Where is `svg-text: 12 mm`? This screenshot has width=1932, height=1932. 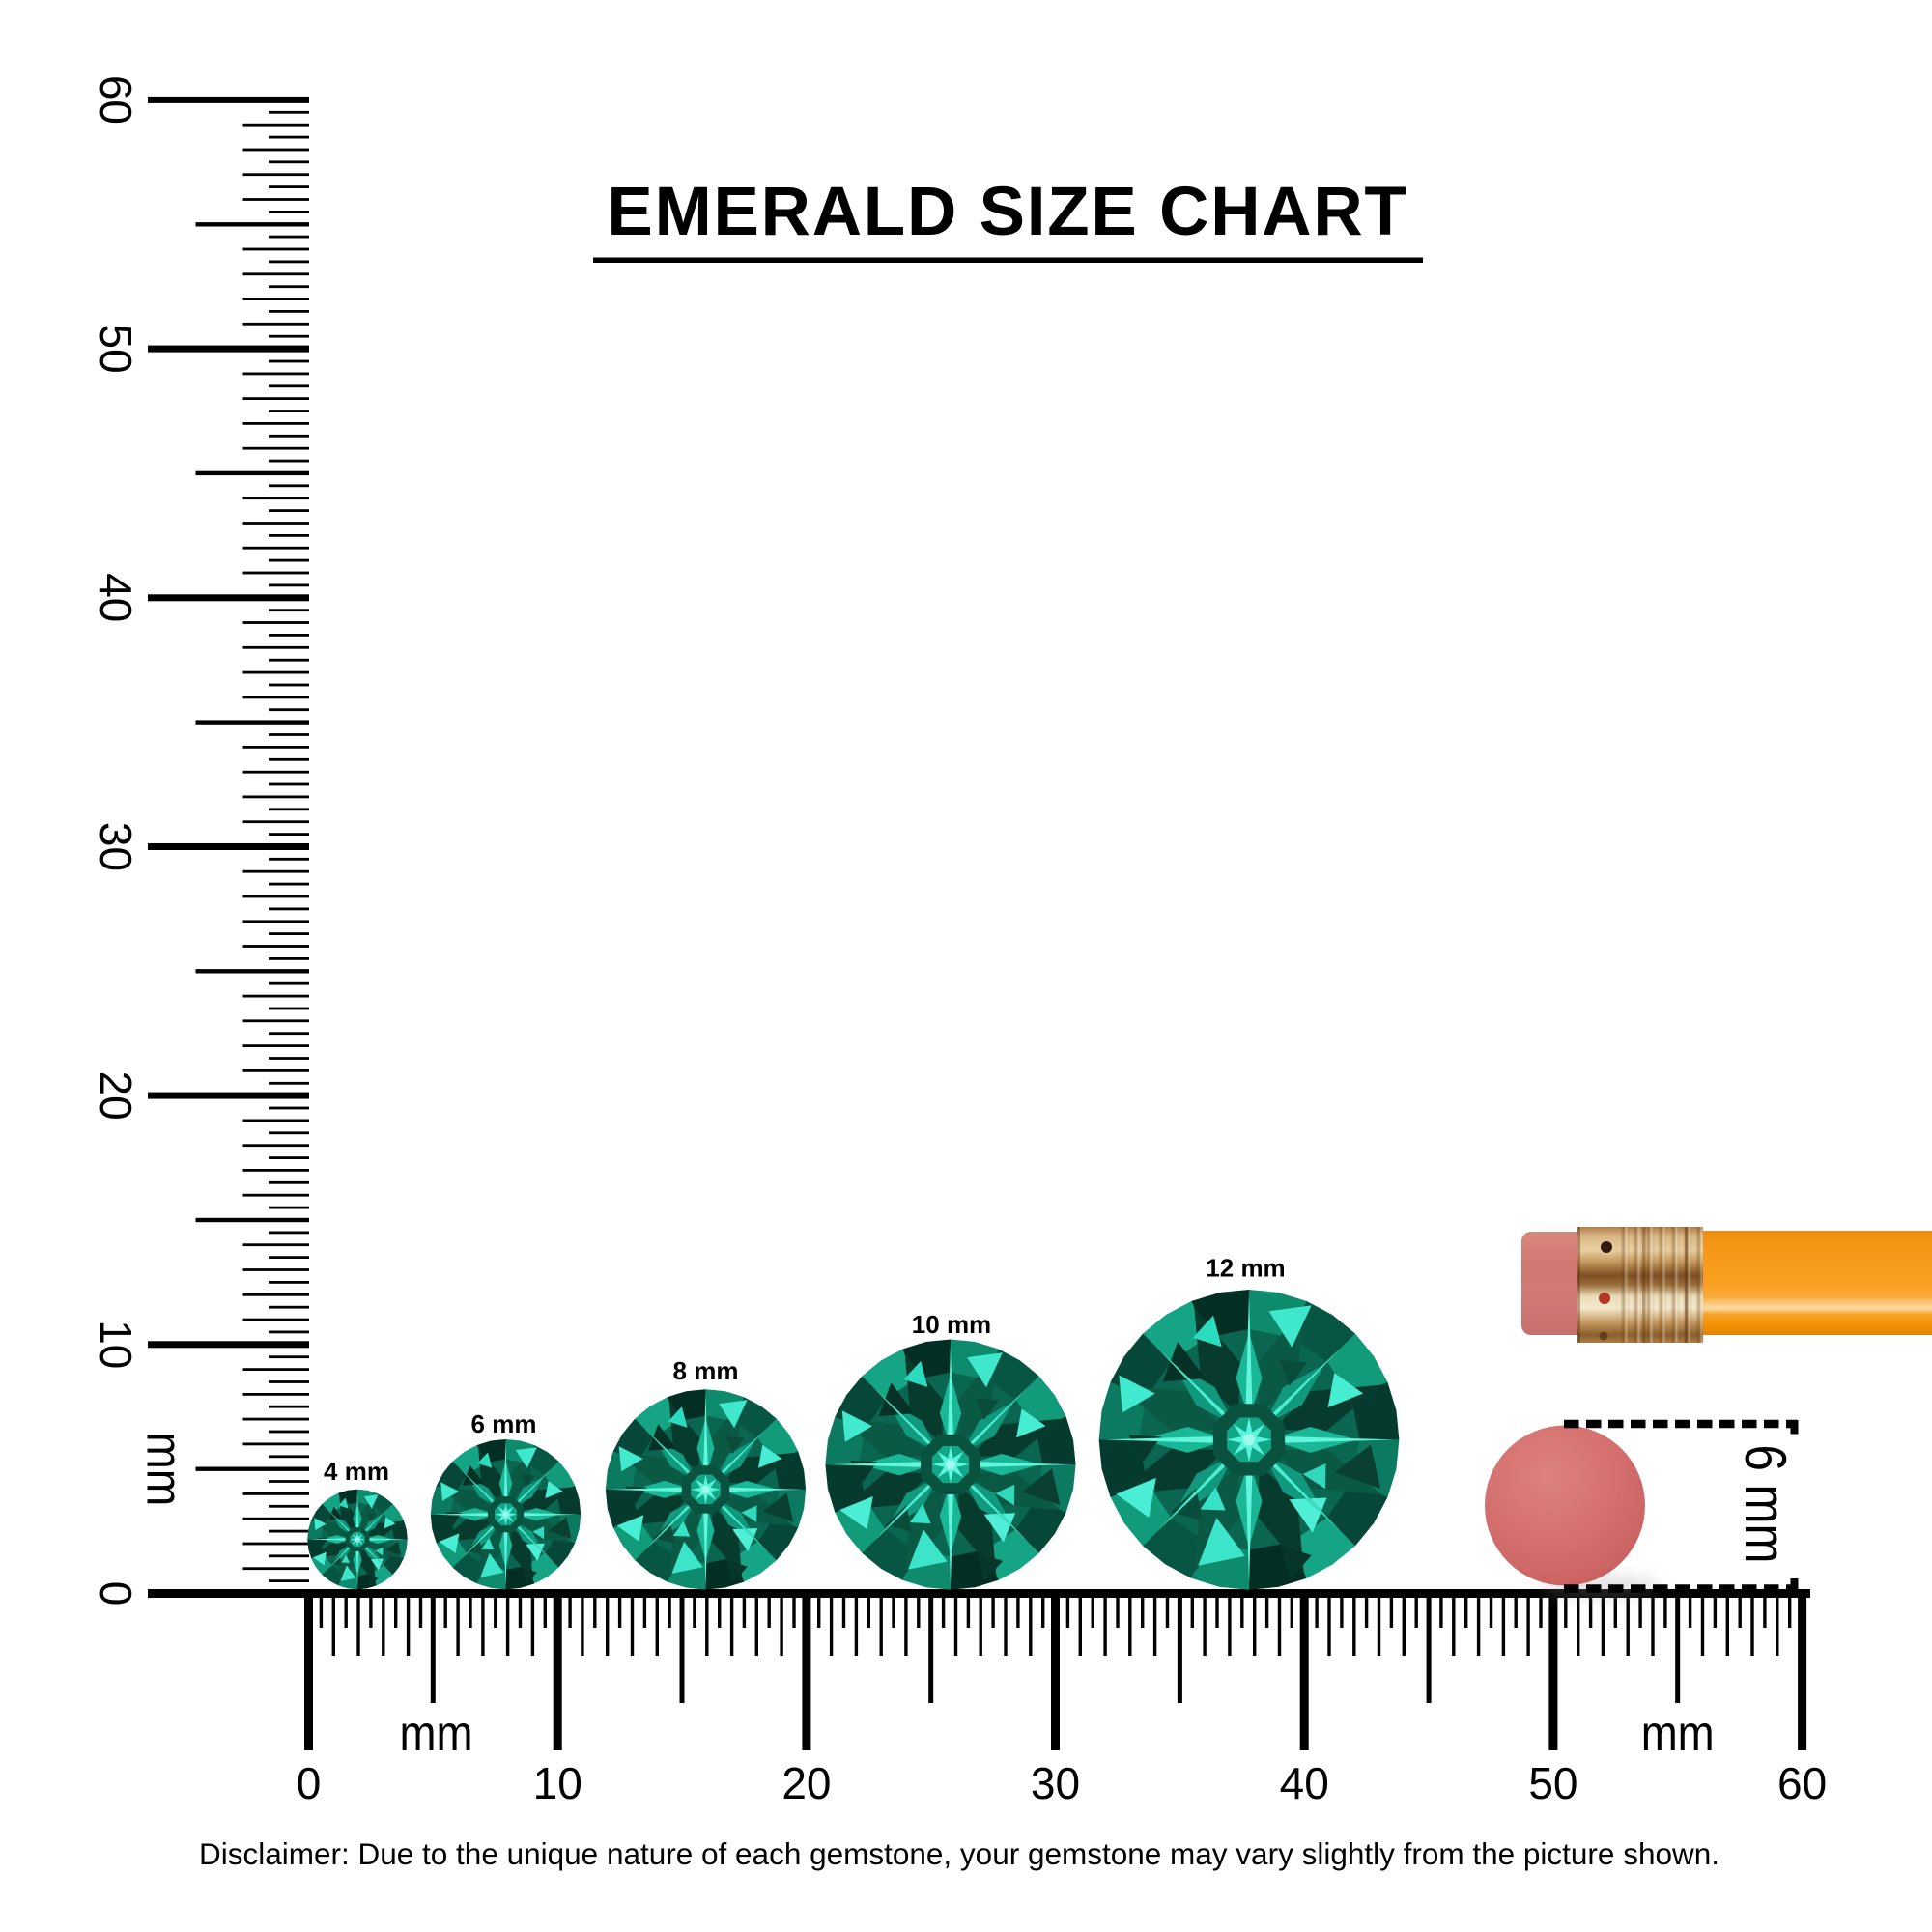
svg-text: 12 mm is located at coordinates (1245, 1268).